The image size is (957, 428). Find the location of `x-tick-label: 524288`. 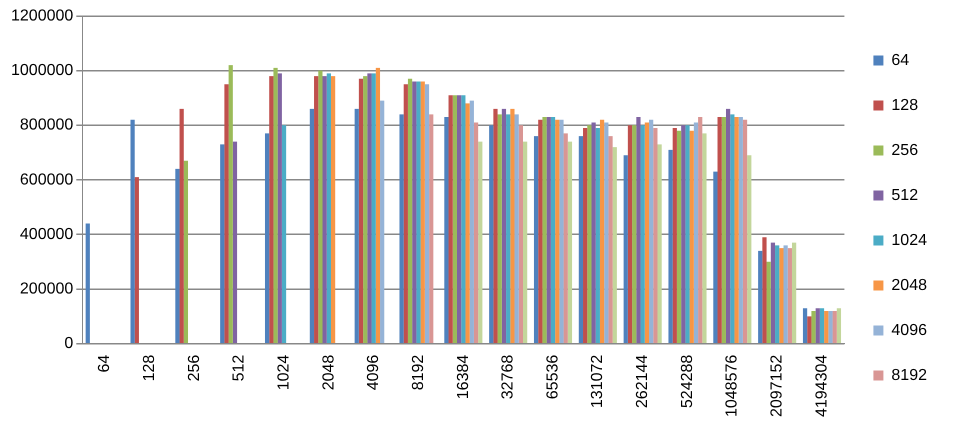

x-tick-label: 524288 is located at coordinates (687, 381).